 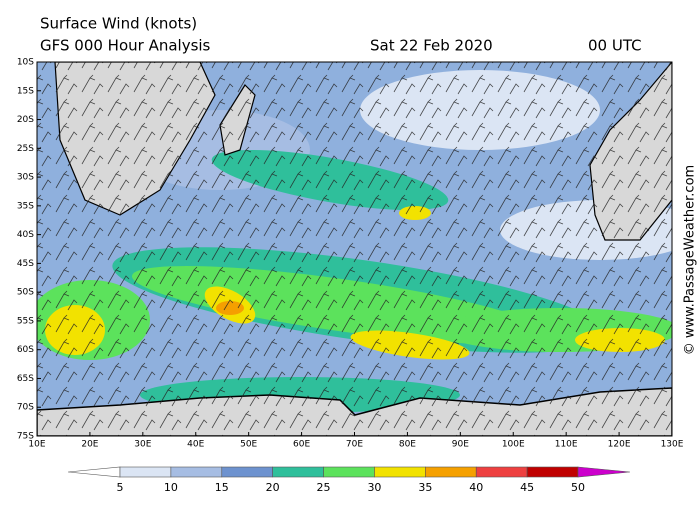 I want to click on lat-label: 10S, so click(x=25, y=63).